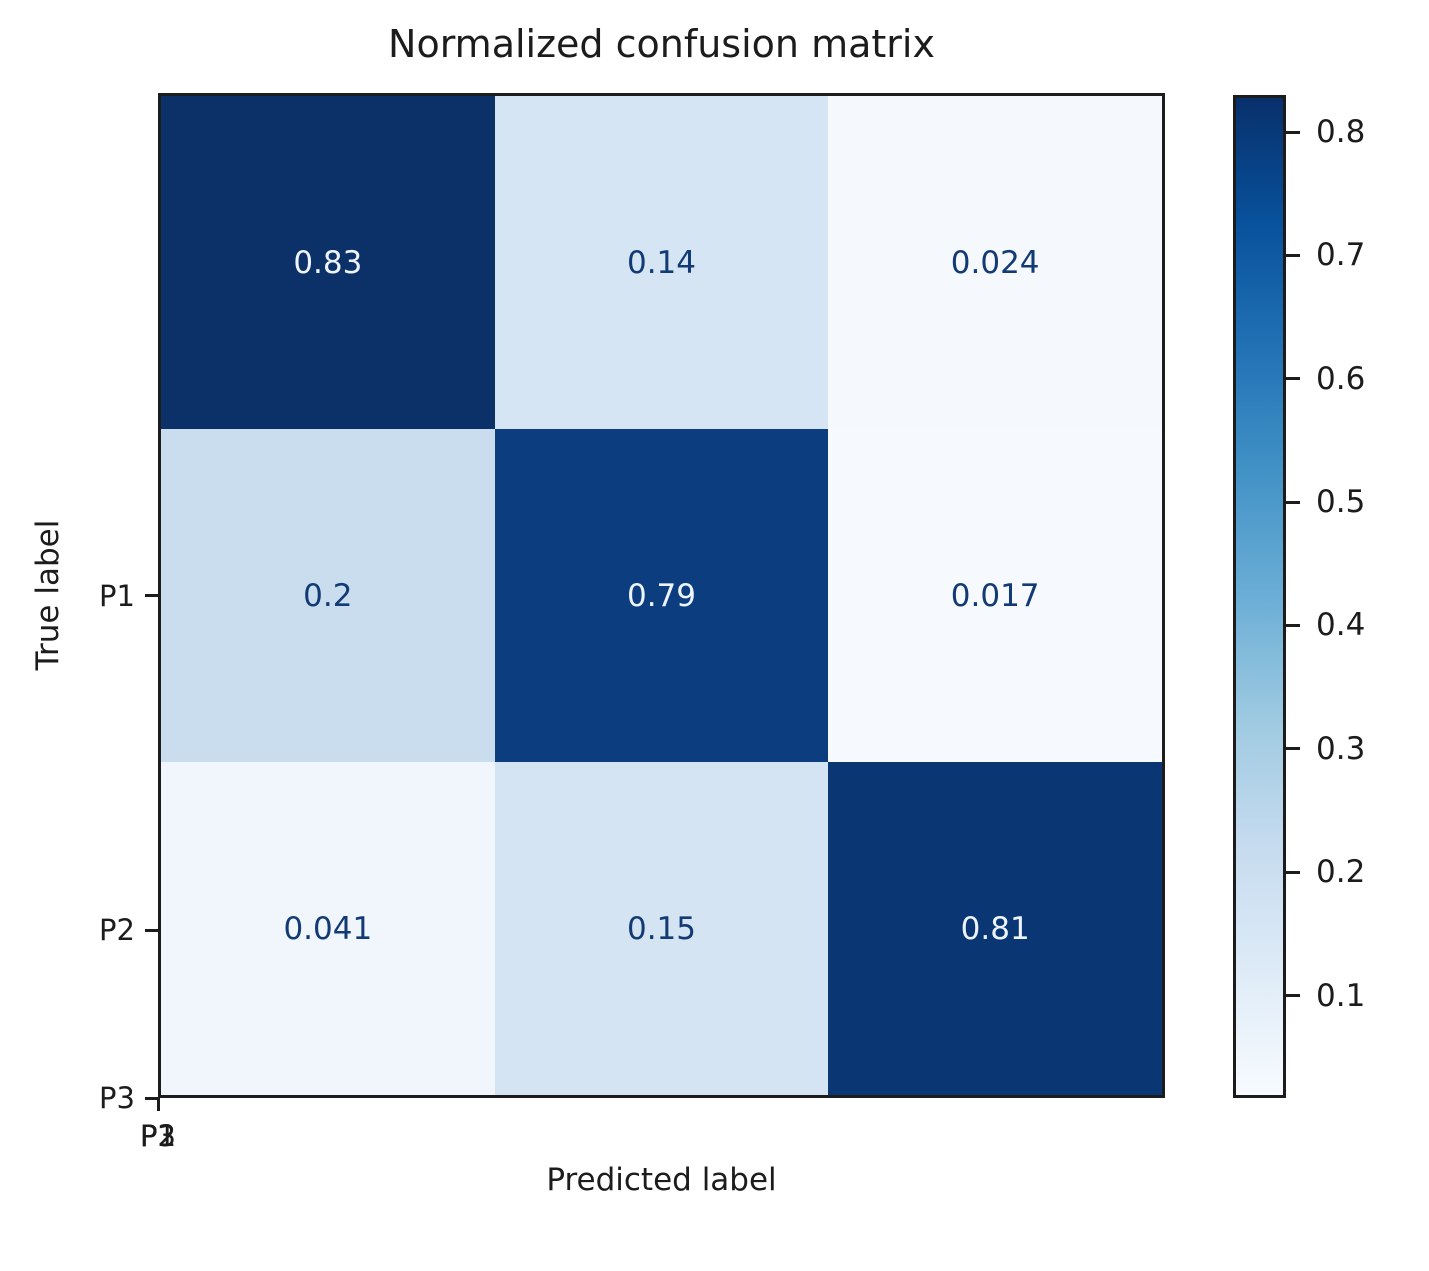 Image resolution: width=1429 pixels, height=1271 pixels. I want to click on matrix-cell-r2c0: 0.041, so click(328, 928).